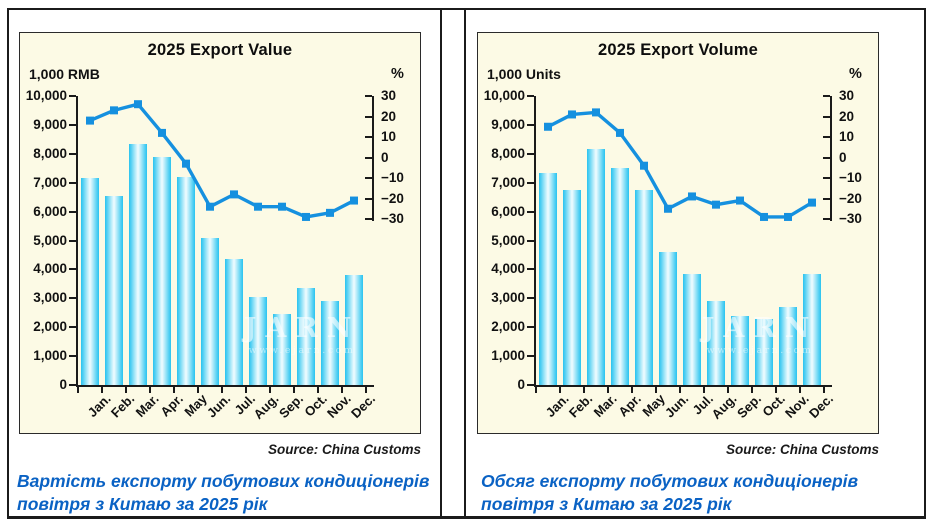  What do you see at coordinates (234, 322) in the screenshot?
I see `bar-jul` at bounding box center [234, 322].